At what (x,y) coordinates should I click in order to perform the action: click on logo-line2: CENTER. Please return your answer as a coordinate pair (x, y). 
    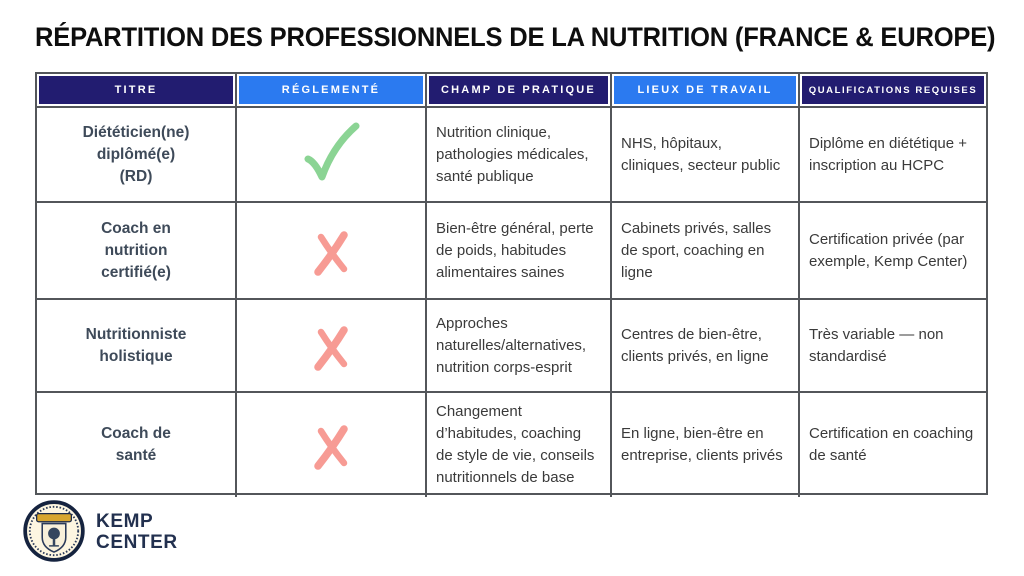
    Looking at the image, I should click on (137, 542).